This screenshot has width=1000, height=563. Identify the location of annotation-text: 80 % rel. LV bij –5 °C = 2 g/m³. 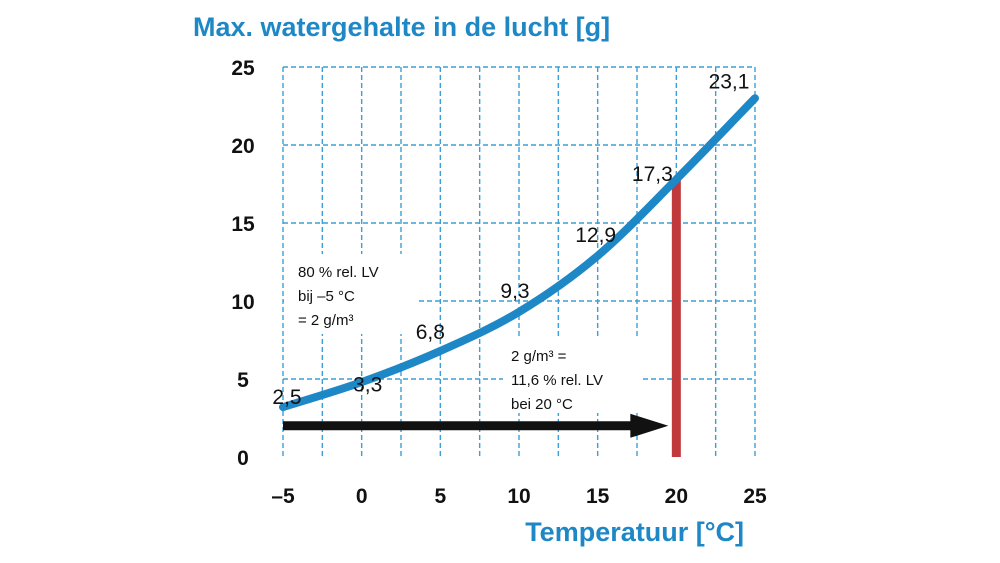
(338, 296).